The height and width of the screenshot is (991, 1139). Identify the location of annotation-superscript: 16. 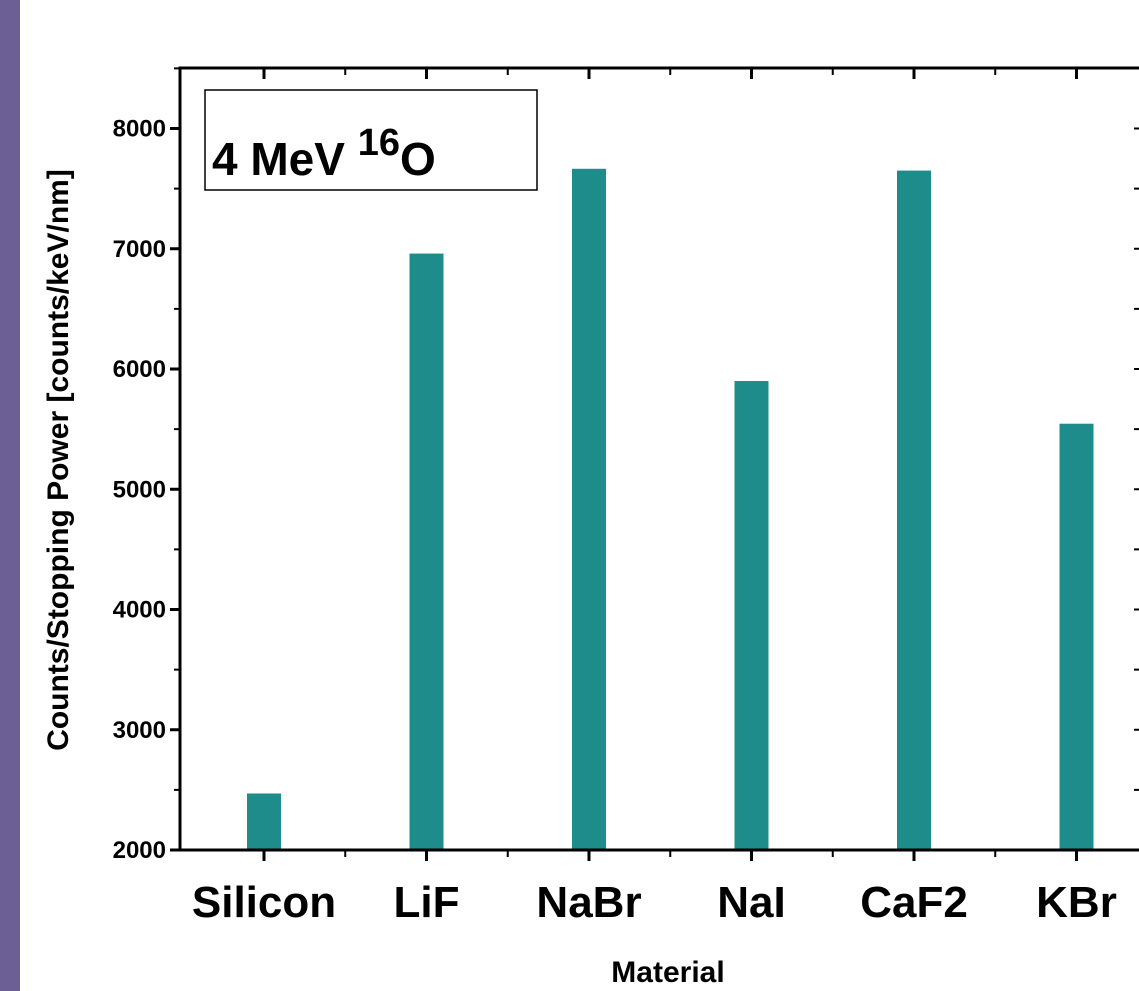
(379, 143).